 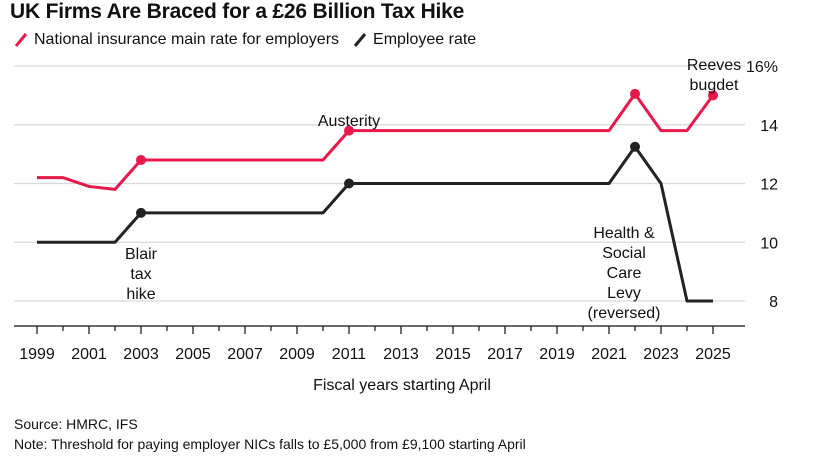 What do you see at coordinates (624, 293) in the screenshot?
I see `annotation-health-line-3: Levy` at bounding box center [624, 293].